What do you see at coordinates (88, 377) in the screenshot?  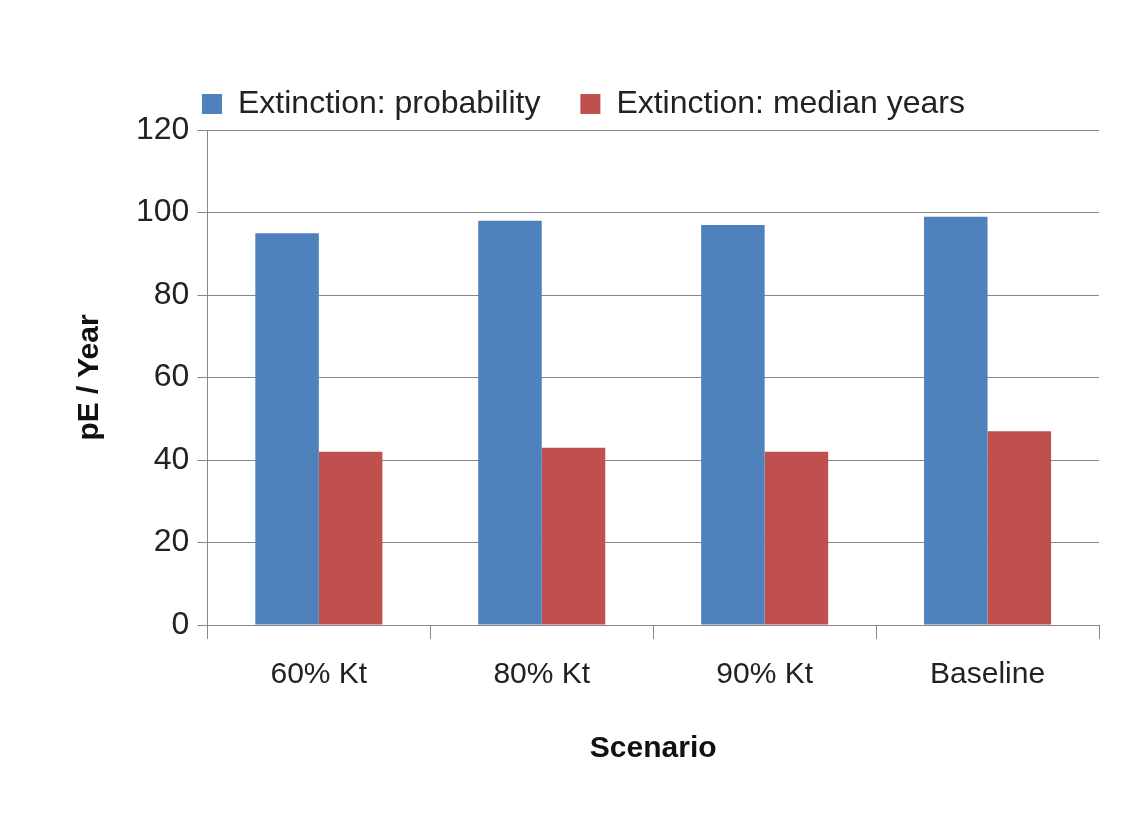 I see `y-axis-title: pE / Year` at bounding box center [88, 377].